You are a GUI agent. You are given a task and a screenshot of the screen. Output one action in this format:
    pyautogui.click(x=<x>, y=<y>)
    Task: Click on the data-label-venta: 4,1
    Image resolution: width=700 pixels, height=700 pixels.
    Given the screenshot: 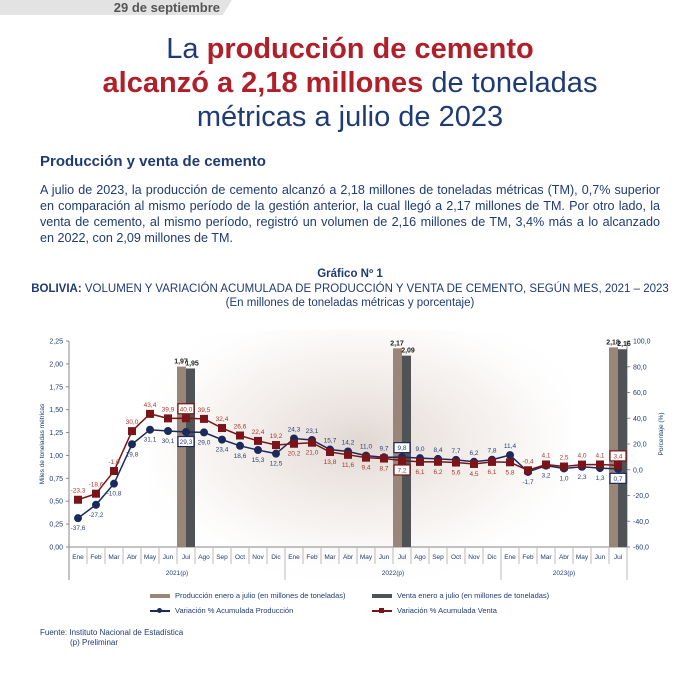 What is the action you would take?
    pyautogui.click(x=599, y=455)
    